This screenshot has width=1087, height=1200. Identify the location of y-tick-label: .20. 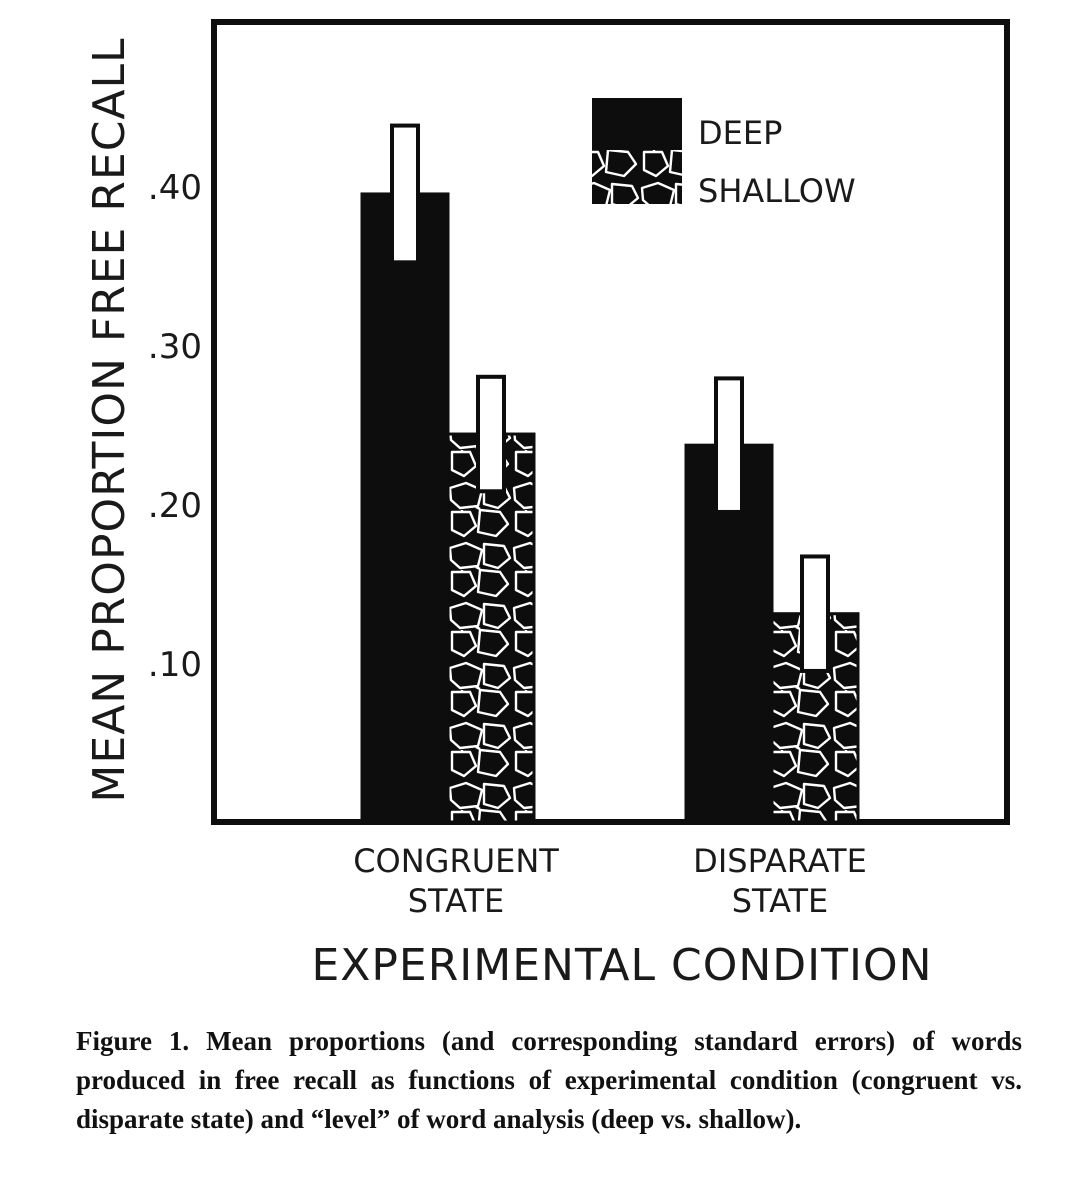
(175, 506).